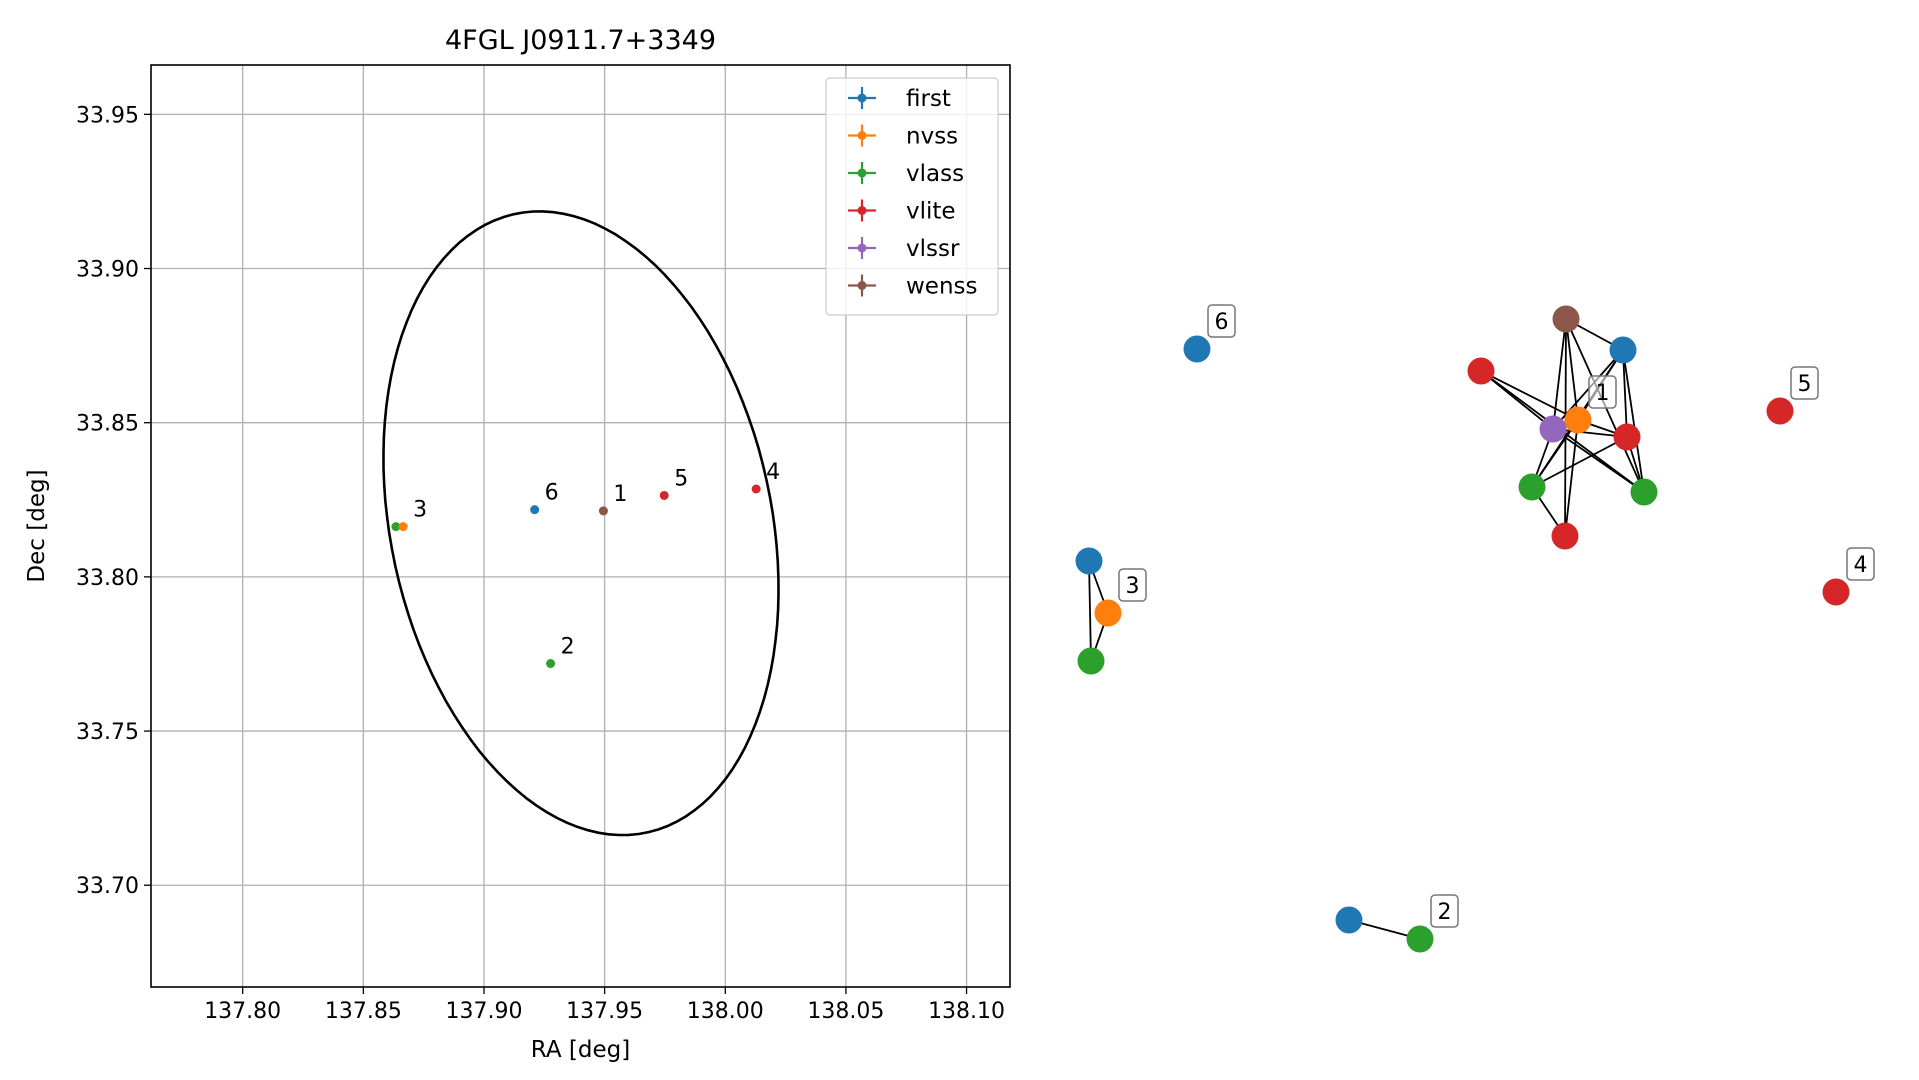  I want to click on legend-box, so click(912, 196).